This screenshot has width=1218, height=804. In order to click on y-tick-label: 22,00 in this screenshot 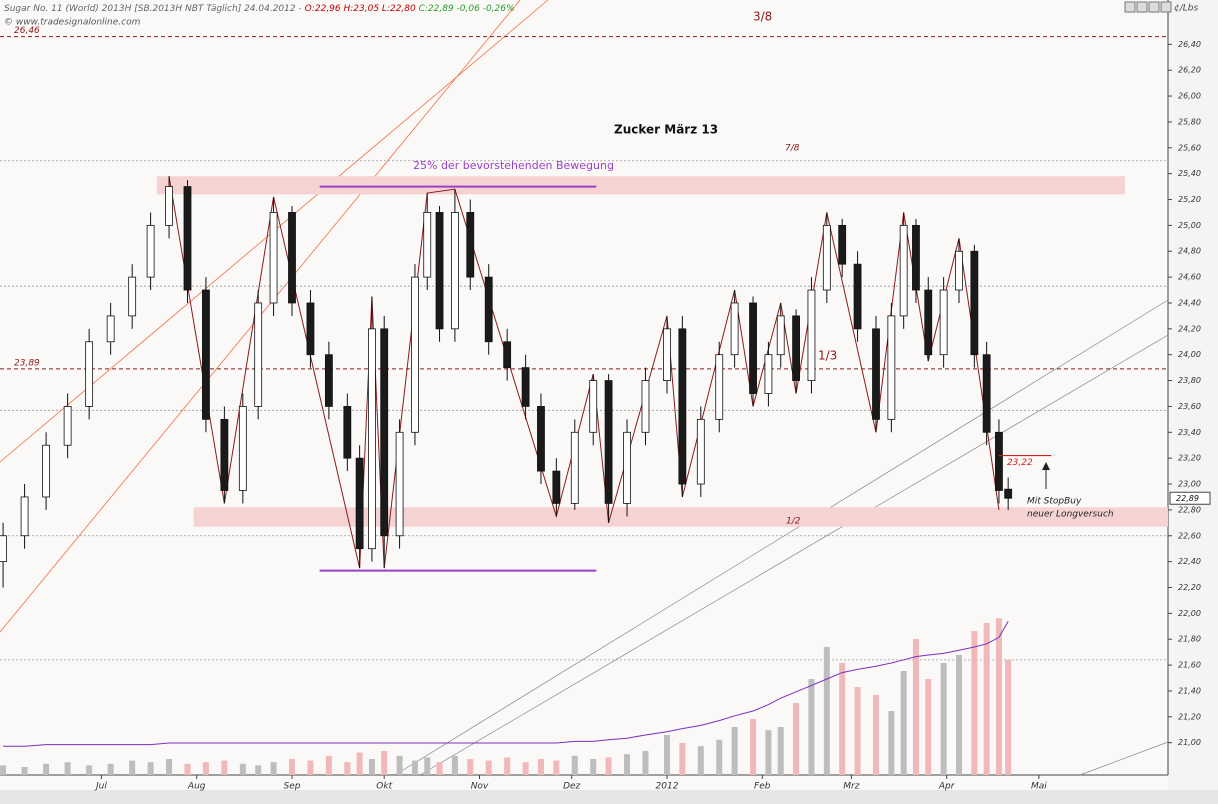, I will do `click(1189, 613)`.